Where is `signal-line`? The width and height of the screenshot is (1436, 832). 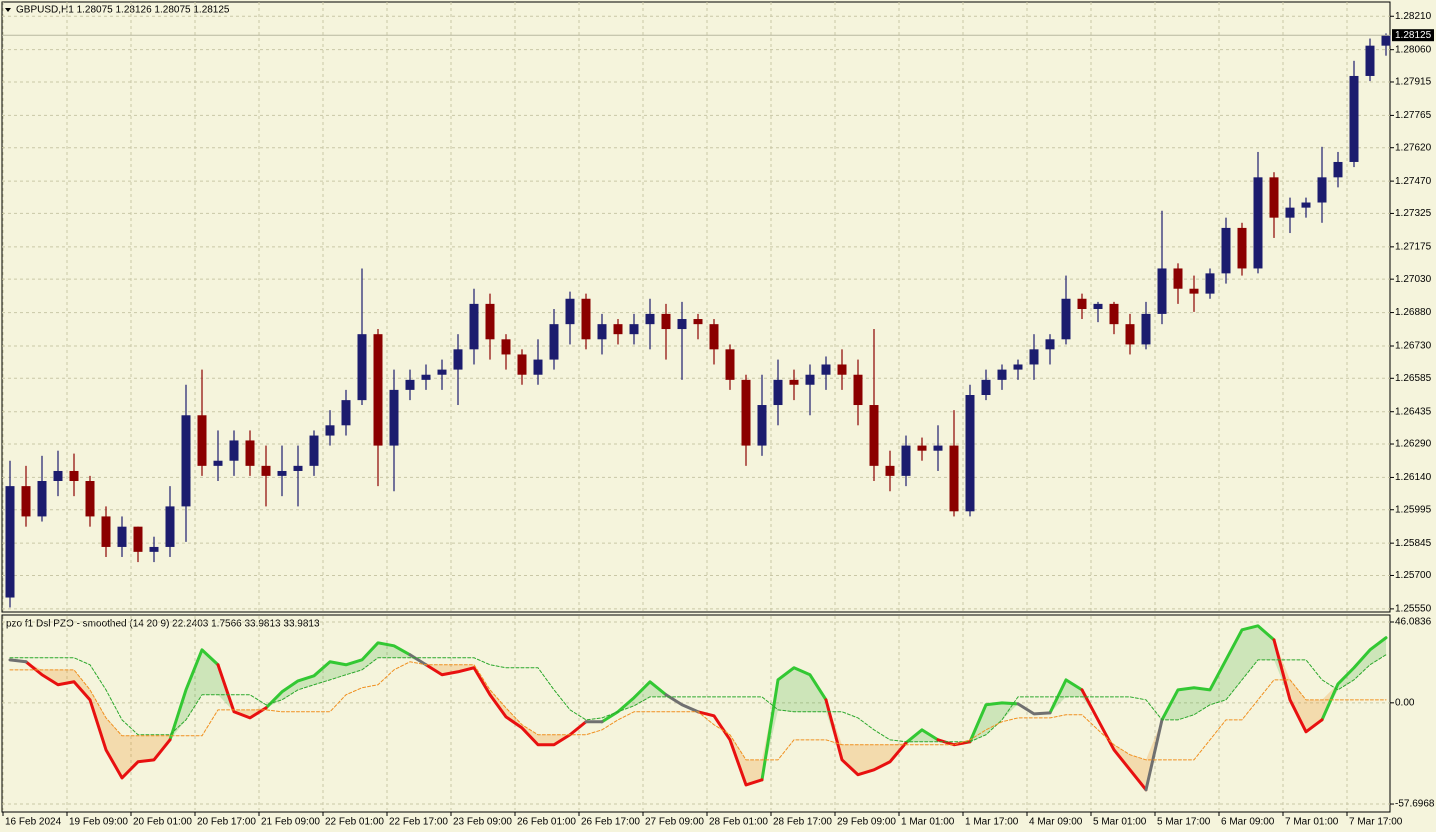 signal-line is located at coordinates (698, 698).